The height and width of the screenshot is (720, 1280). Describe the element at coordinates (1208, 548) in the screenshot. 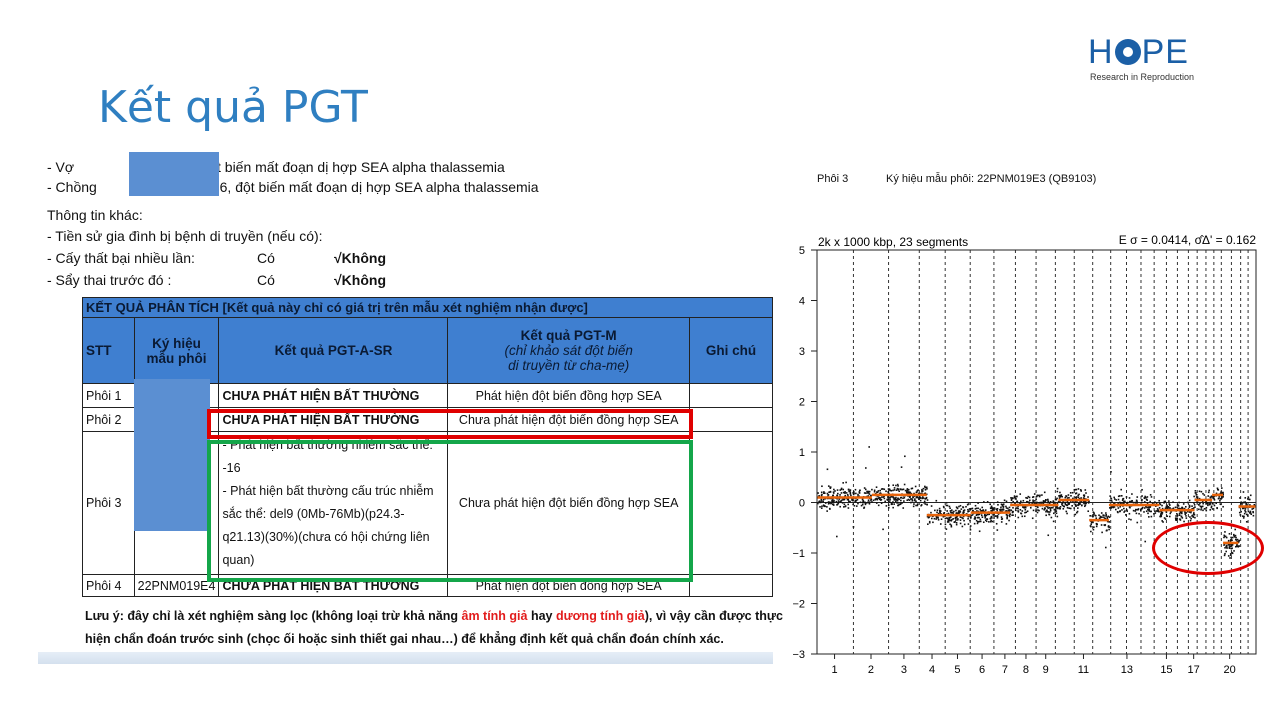

I see `highlight-ellipse` at that location.